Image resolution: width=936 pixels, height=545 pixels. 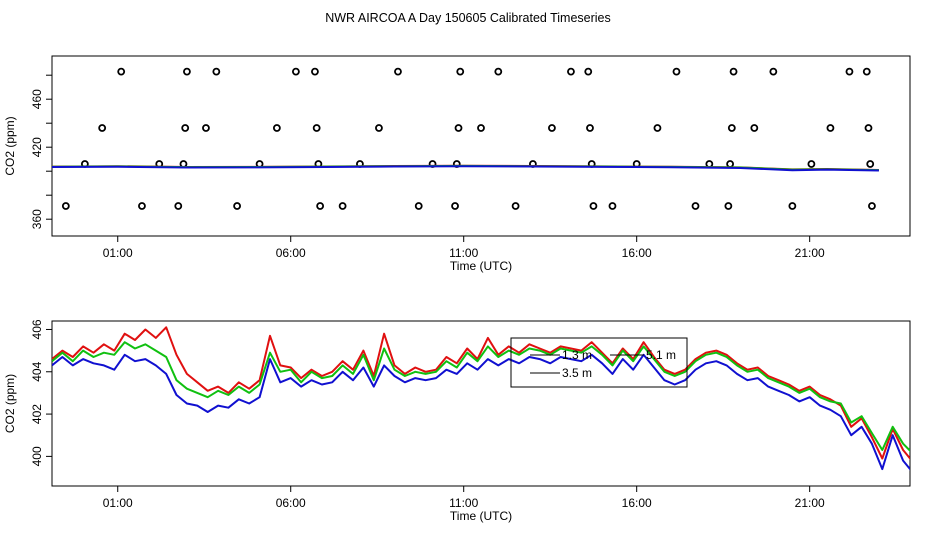 What do you see at coordinates (465, 168) in the screenshot?
I see `series-line-blue` at bounding box center [465, 168].